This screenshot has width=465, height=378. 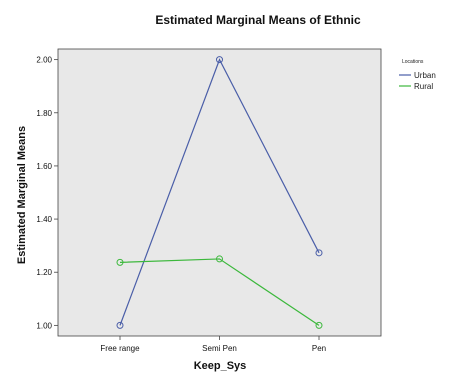 I want to click on x-tick-label: Pen, so click(x=319, y=348).